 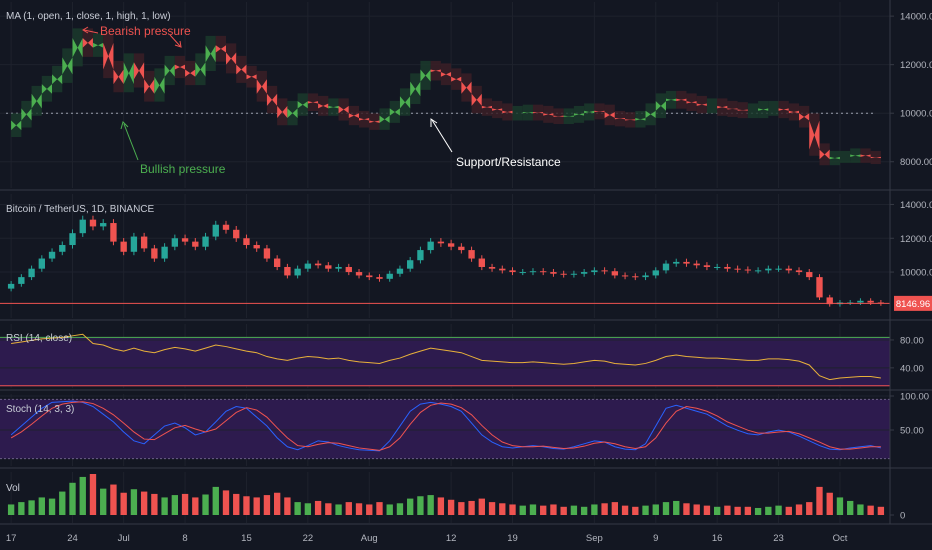 What do you see at coordinates (369, 538) in the screenshot?
I see `time-axis-label: Aug` at bounding box center [369, 538].